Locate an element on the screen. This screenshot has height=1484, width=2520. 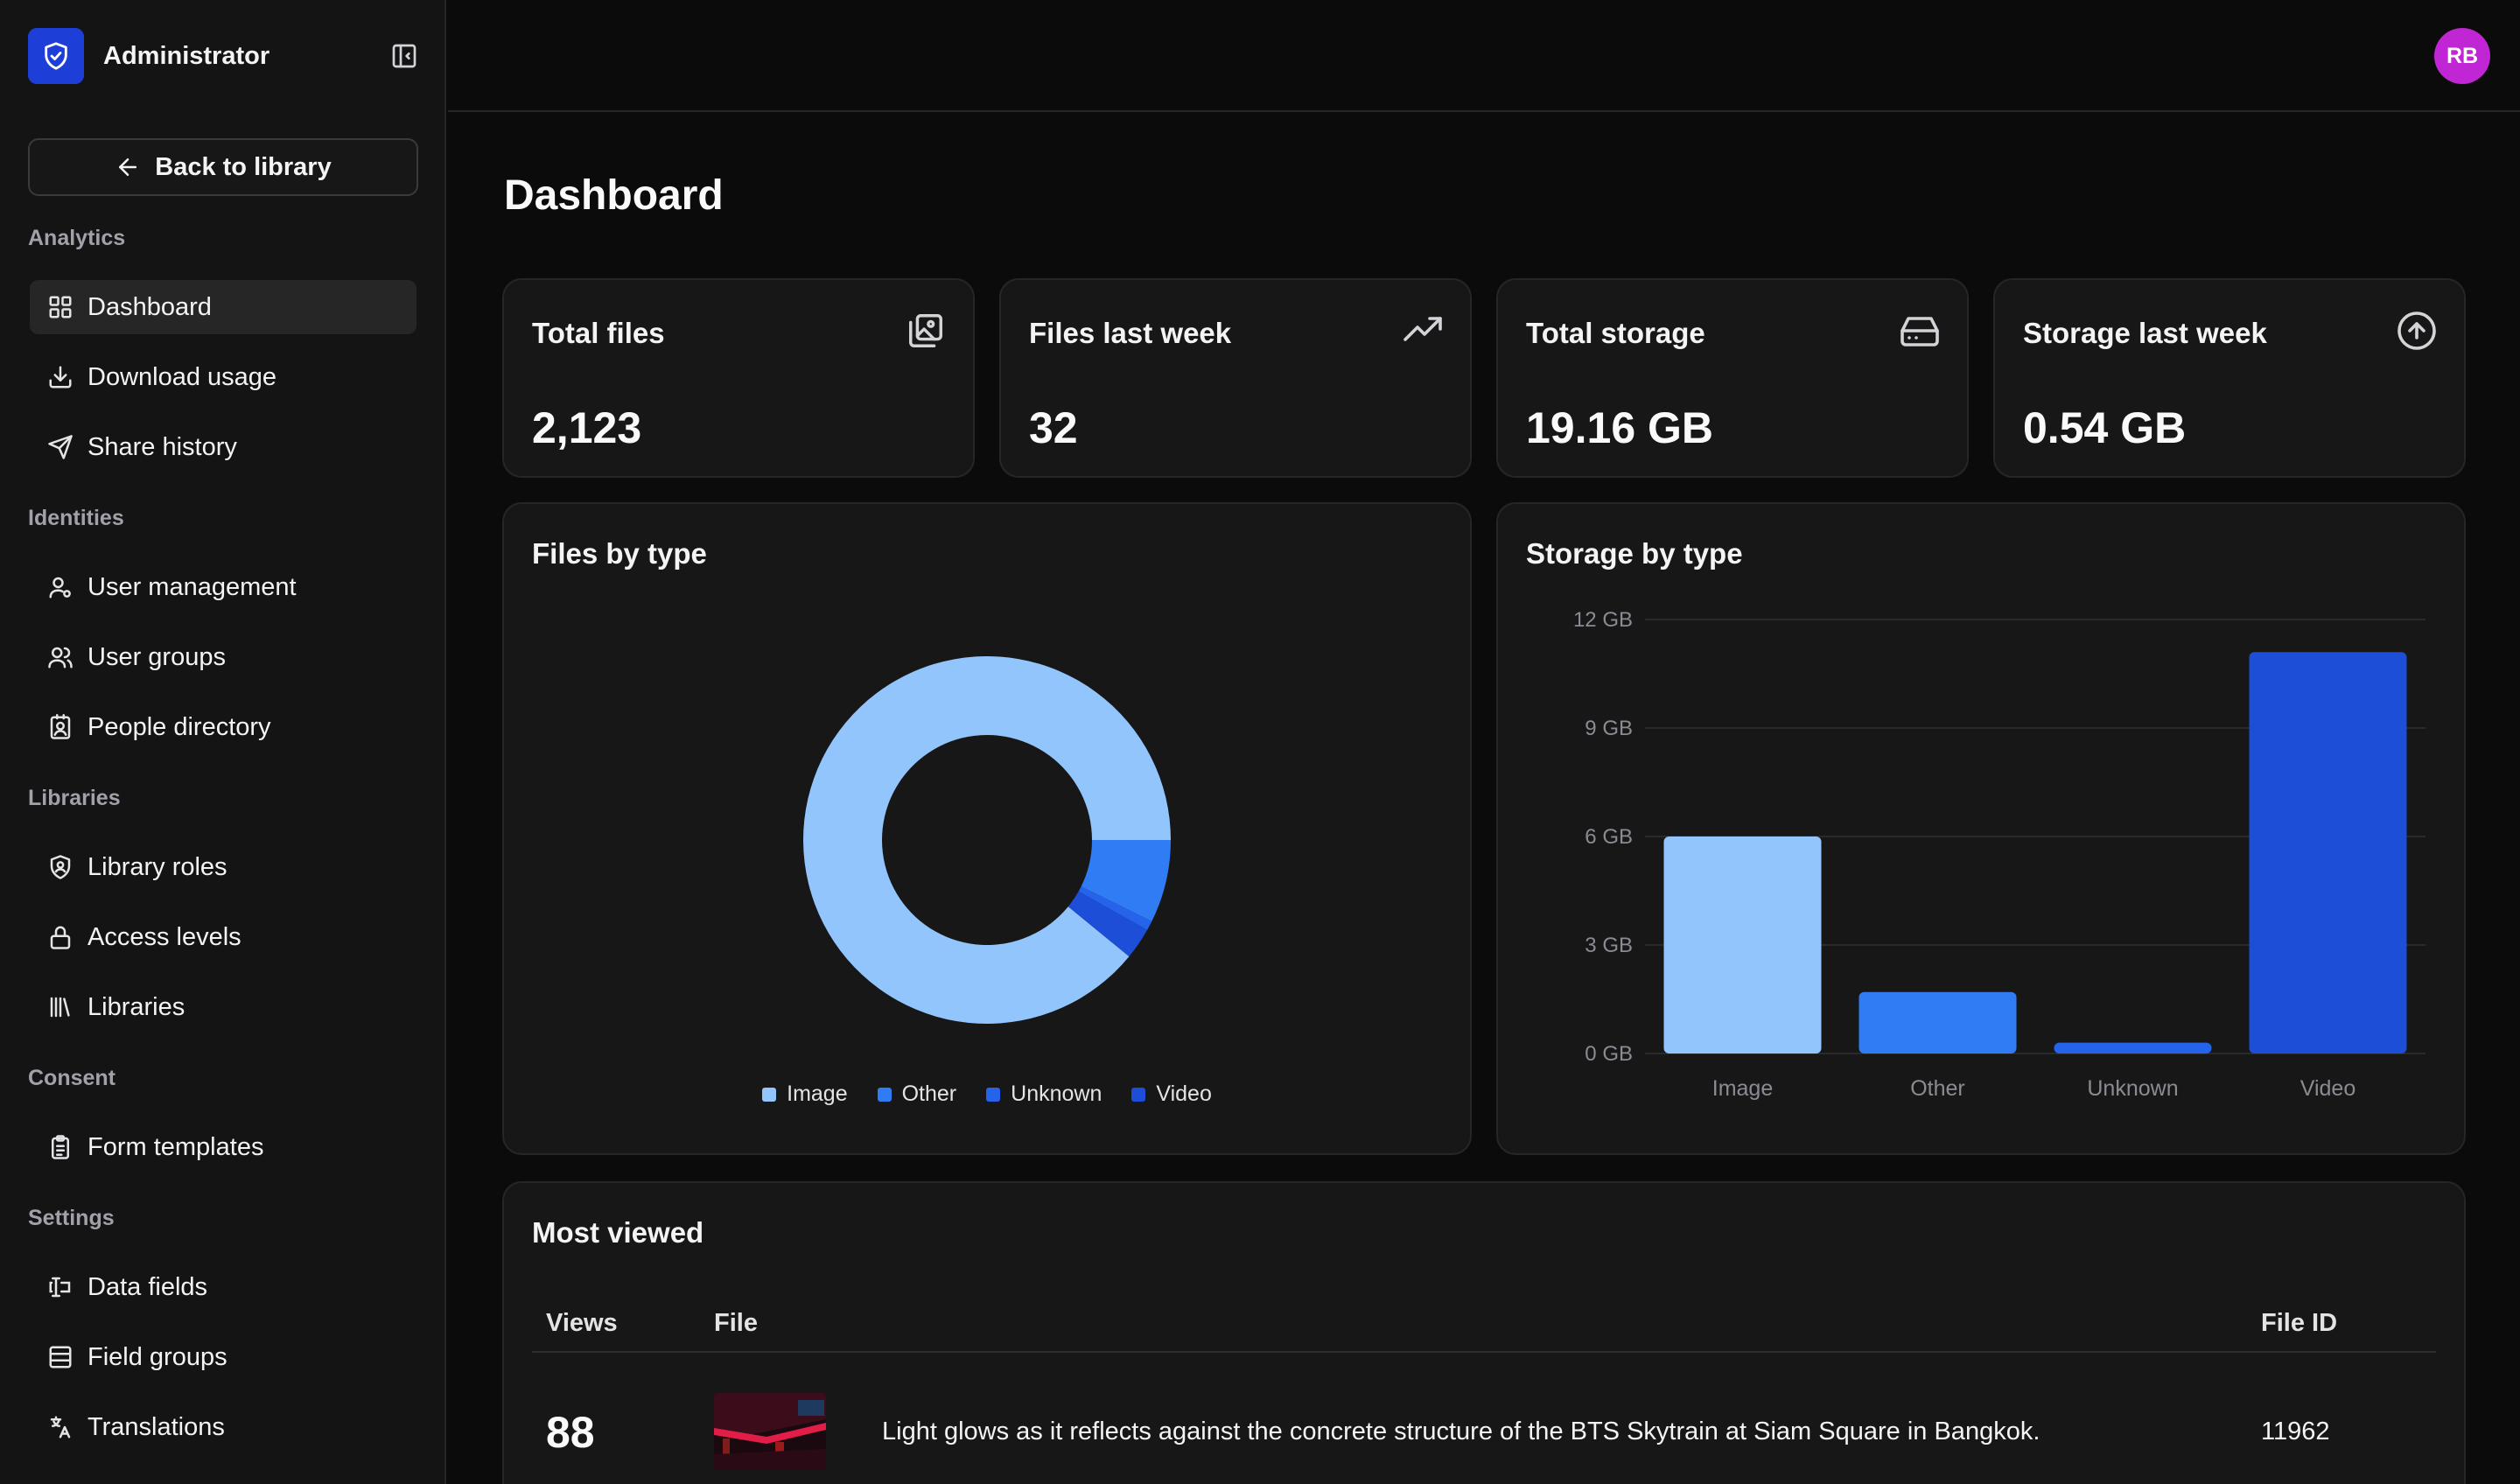
trending-up-icon is located at coordinates (1423, 331).